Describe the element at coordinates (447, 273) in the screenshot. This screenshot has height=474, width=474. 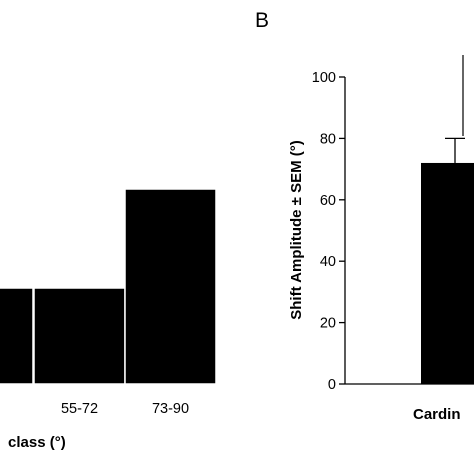
I see `panel-b-bar` at that location.